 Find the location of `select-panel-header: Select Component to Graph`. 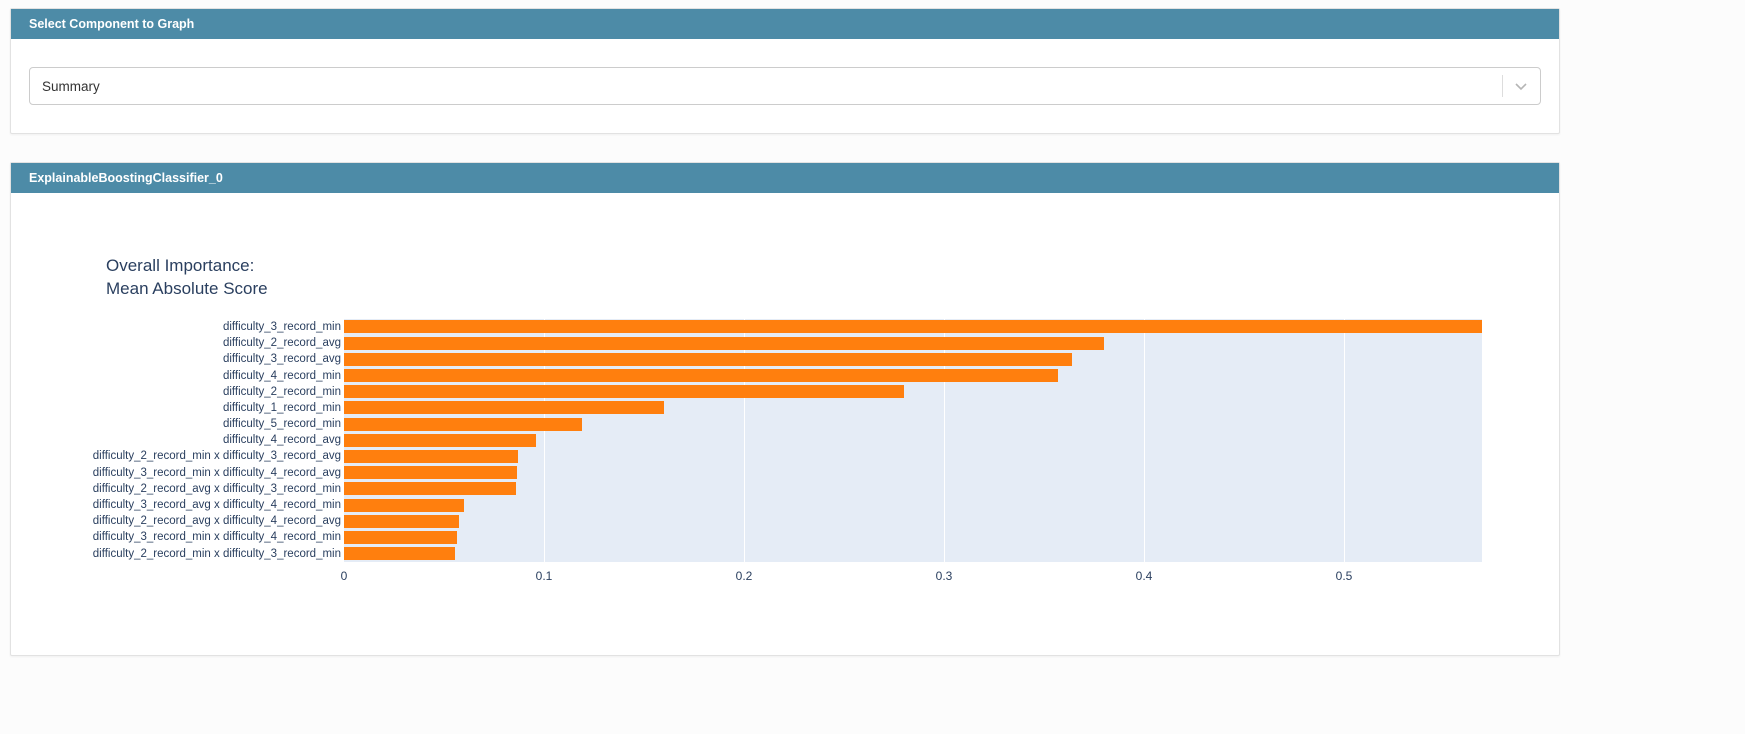

select-panel-header: Select Component to Graph is located at coordinates (785, 24).